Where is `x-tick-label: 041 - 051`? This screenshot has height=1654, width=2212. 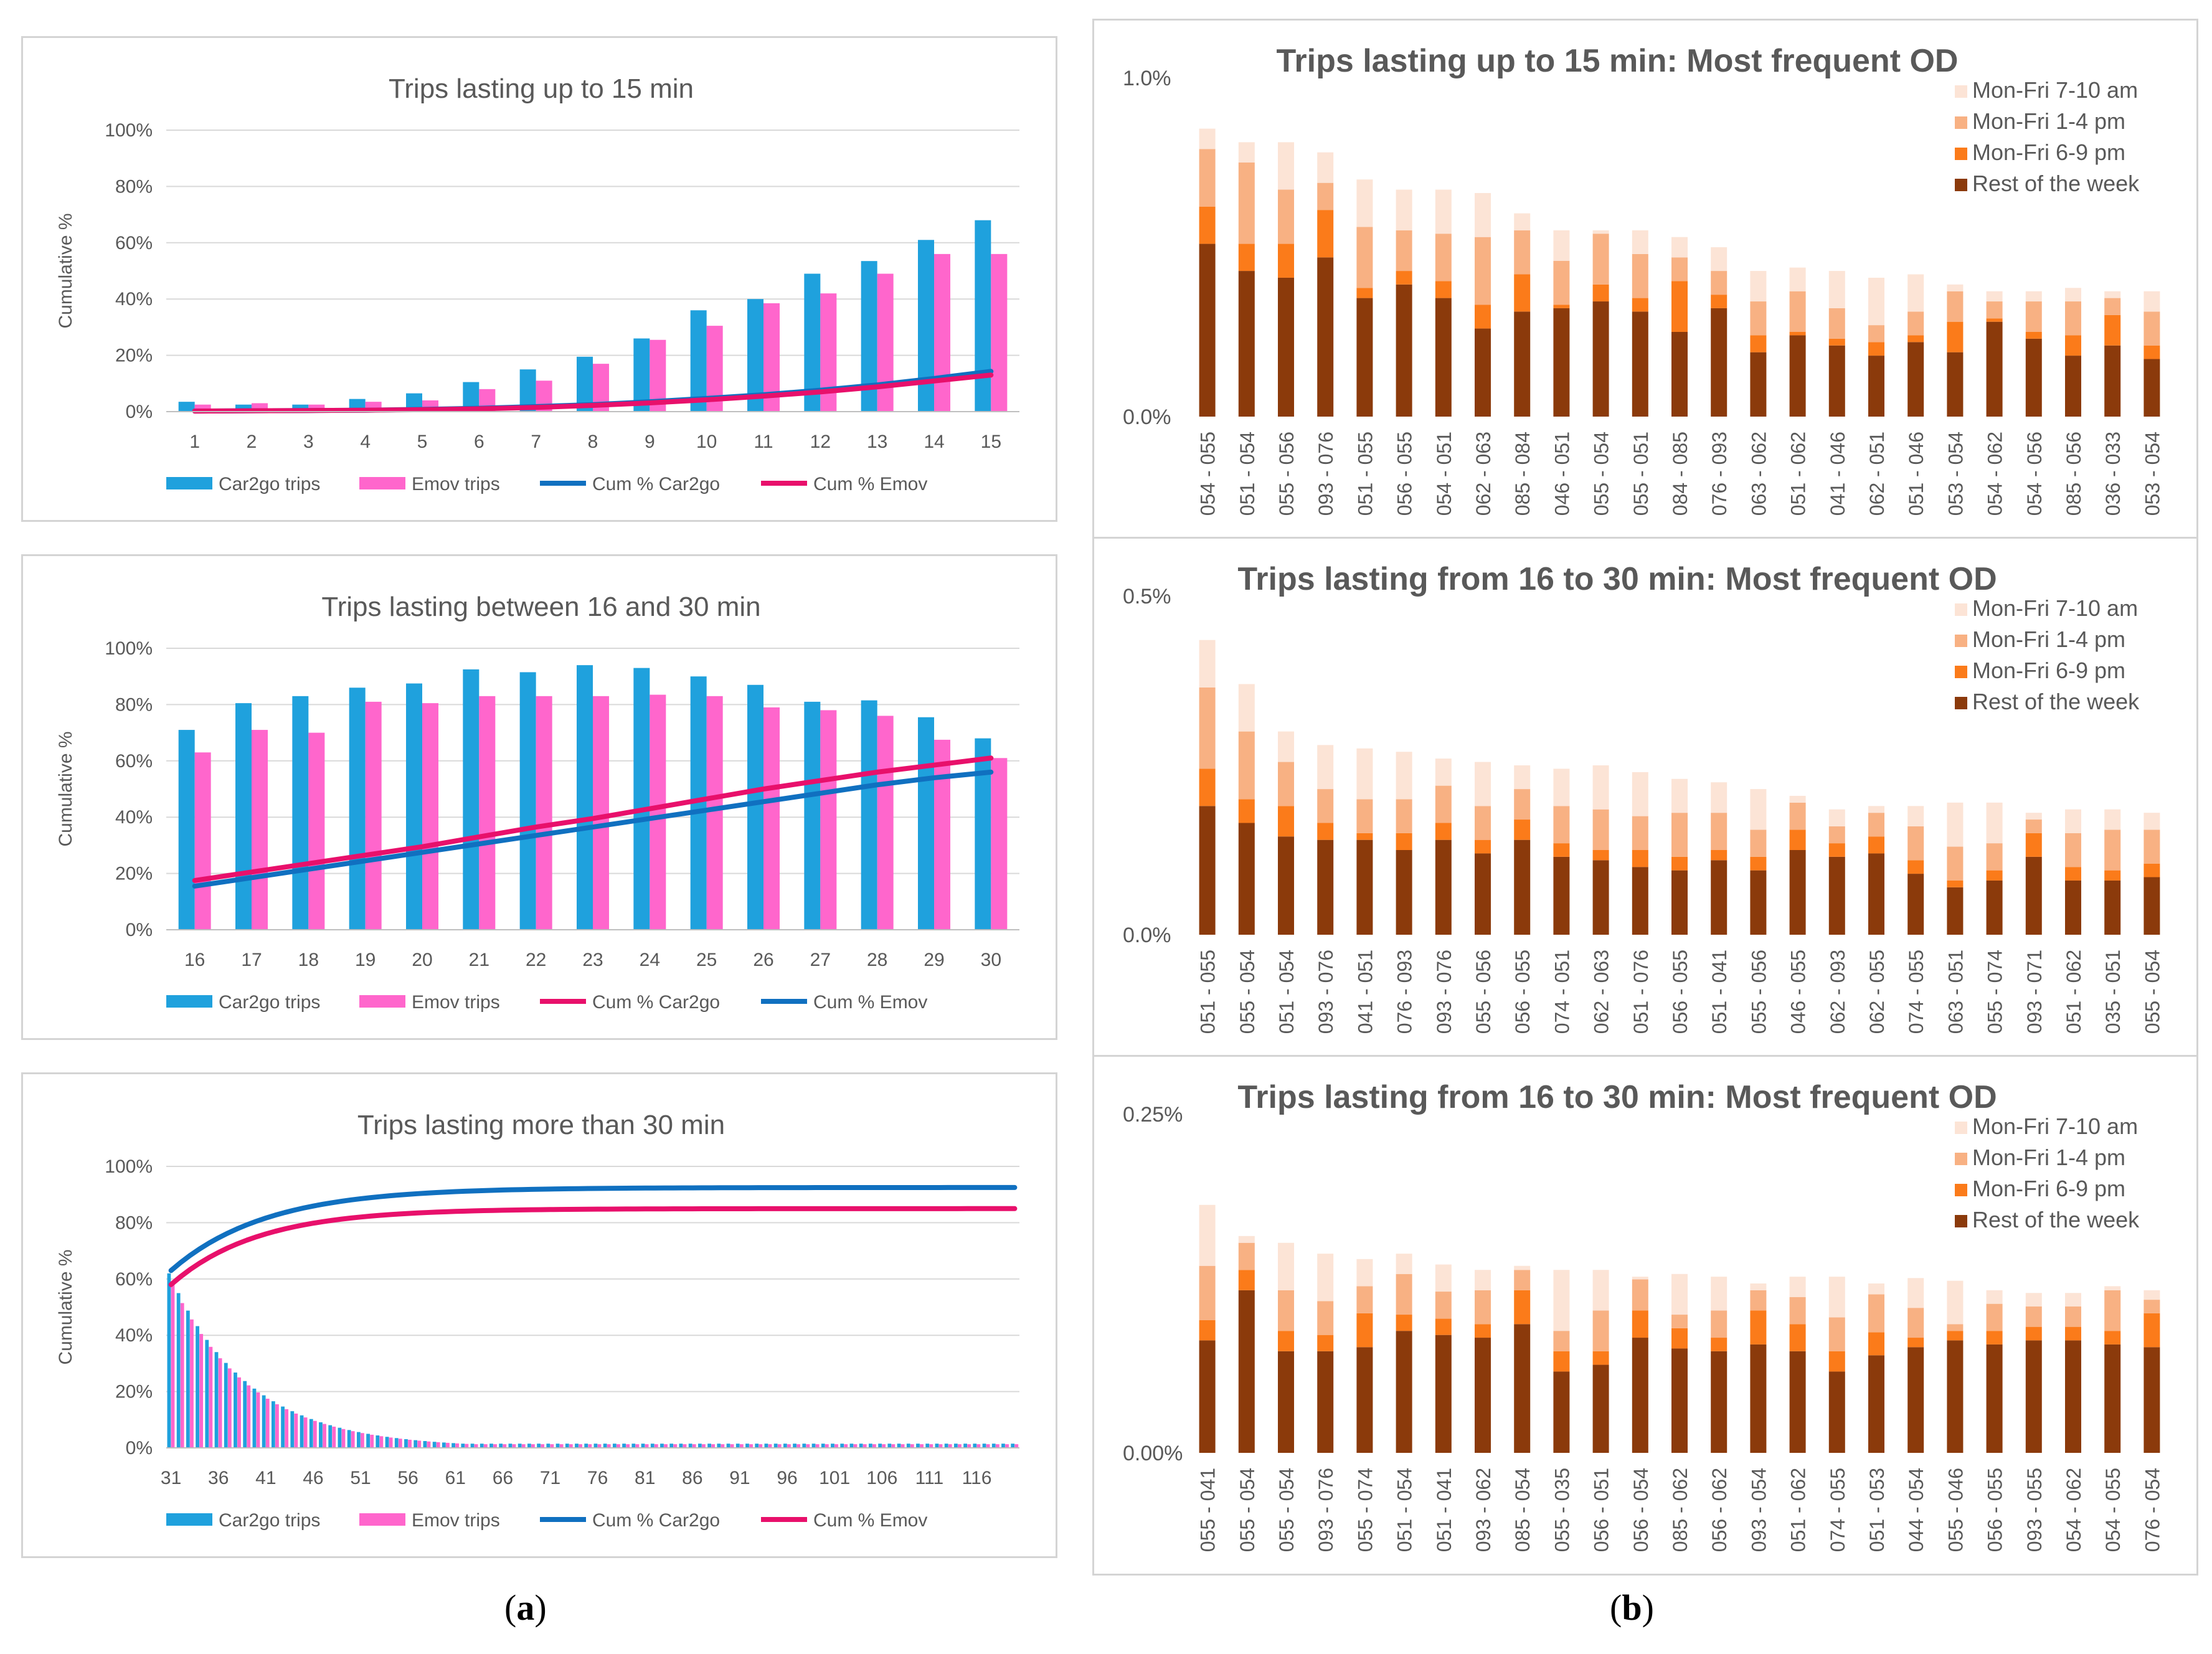 x-tick-label: 041 - 051 is located at coordinates (1365, 992).